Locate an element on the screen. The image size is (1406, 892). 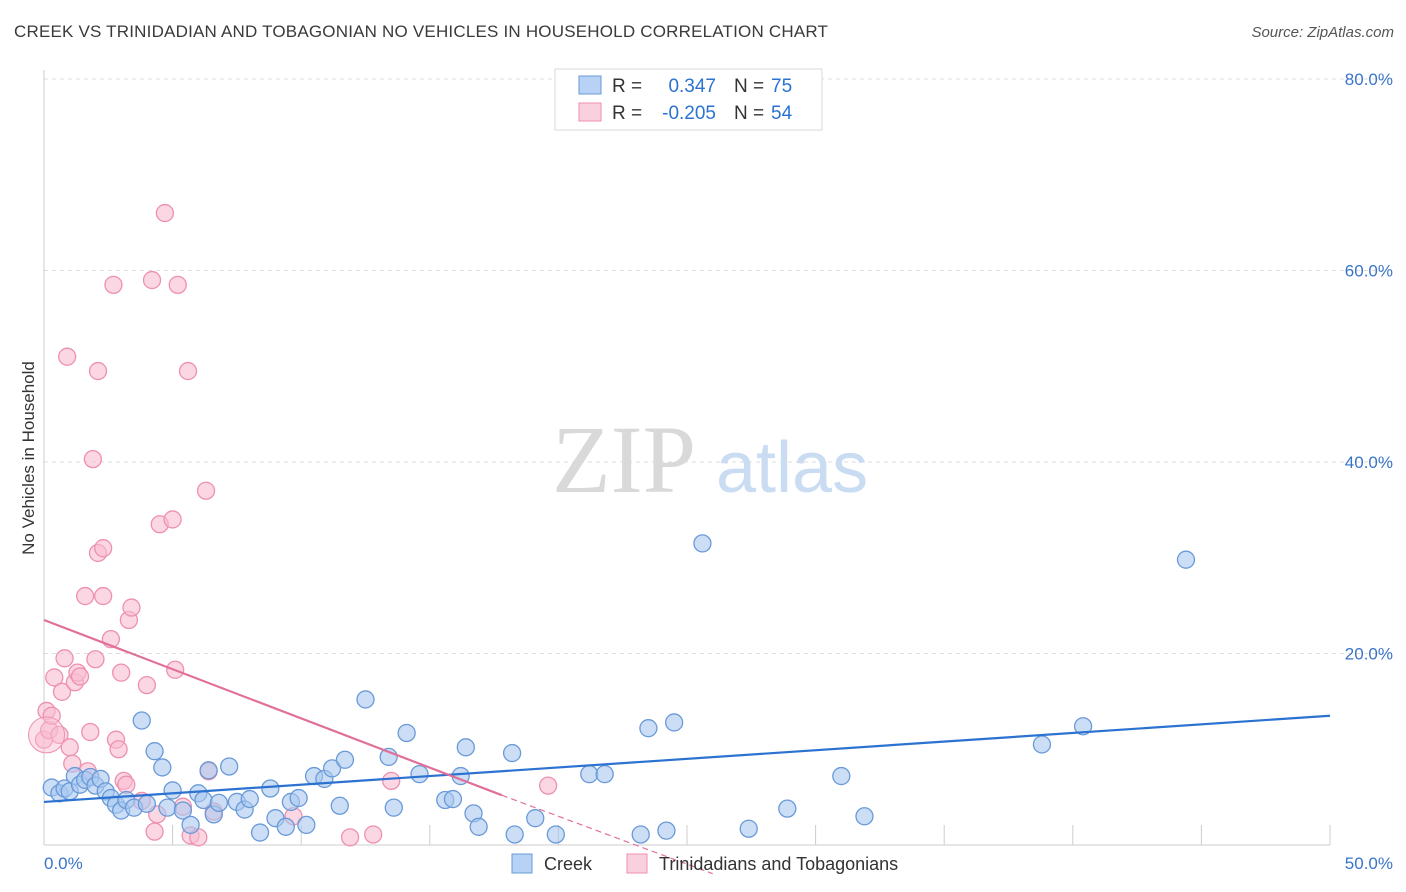
legend-creek-label: Creek is located at coordinates (568, 864).